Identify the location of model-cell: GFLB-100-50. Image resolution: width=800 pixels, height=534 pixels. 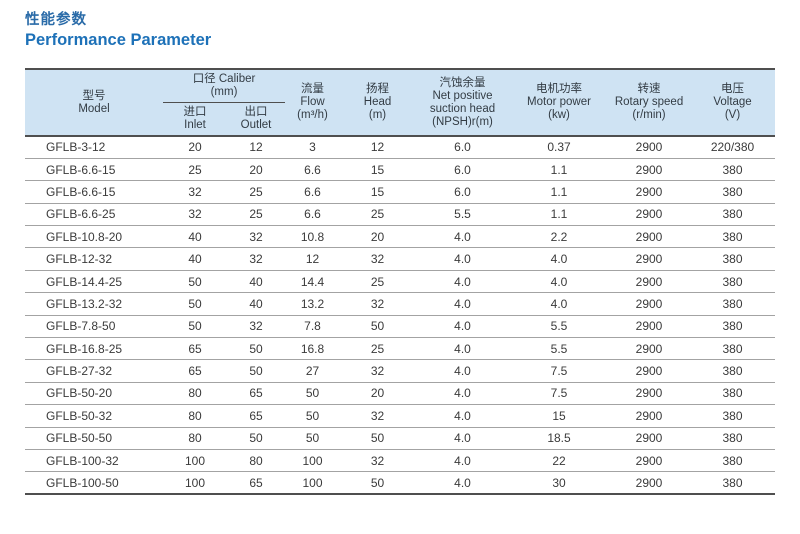
(94, 483).